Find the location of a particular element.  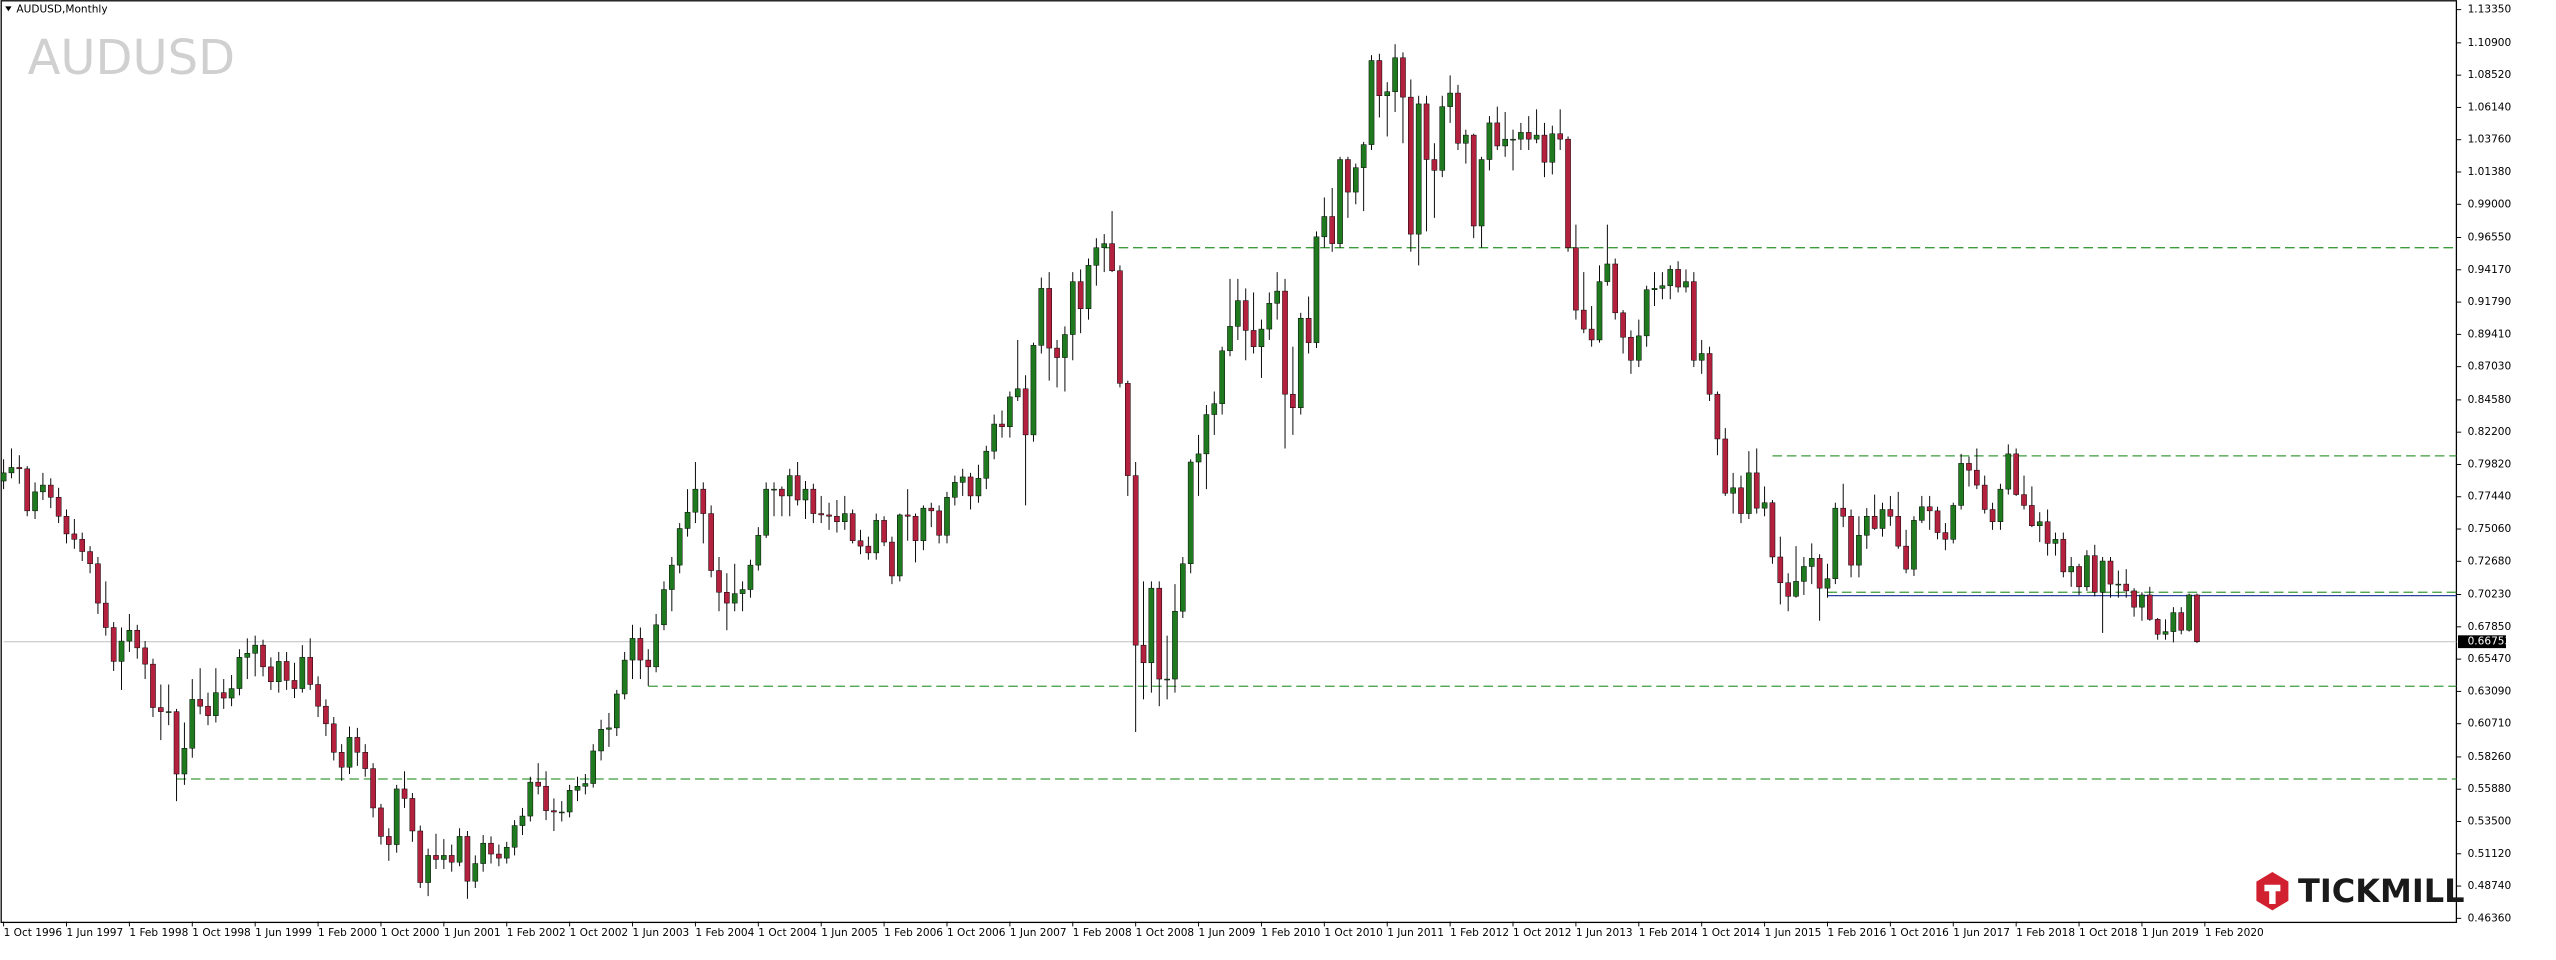

x-tick-label: 1 Jun 2003 is located at coordinates (661, 933).